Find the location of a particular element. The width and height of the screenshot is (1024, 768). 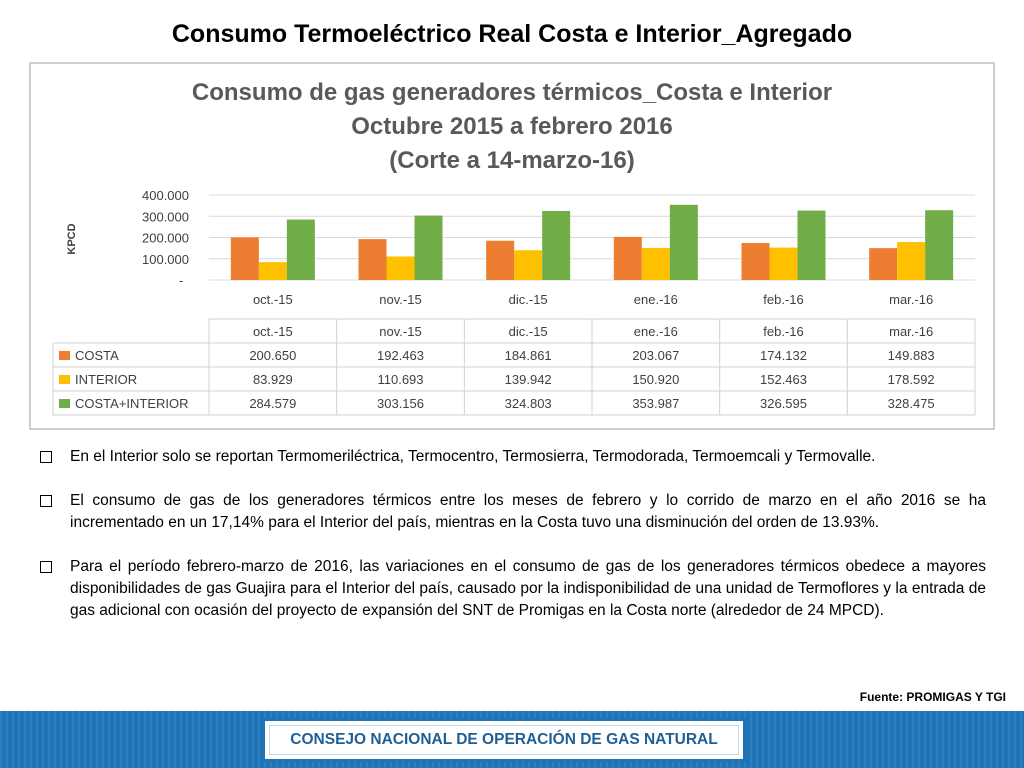

x-tick-label: feb.-16 is located at coordinates (783, 299).